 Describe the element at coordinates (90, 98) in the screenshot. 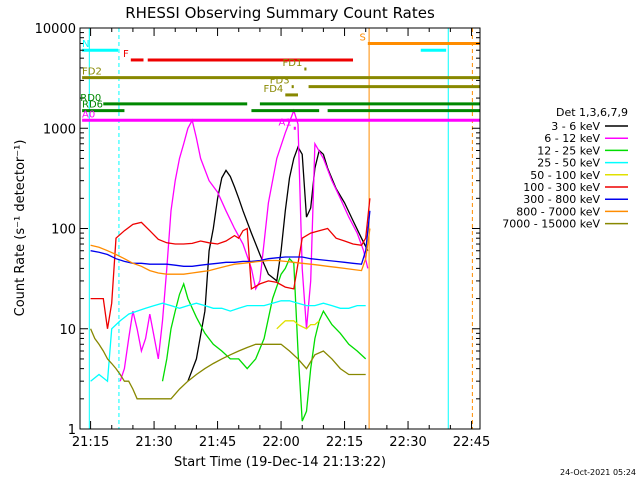

I see `flag-label-7: RD0` at that location.